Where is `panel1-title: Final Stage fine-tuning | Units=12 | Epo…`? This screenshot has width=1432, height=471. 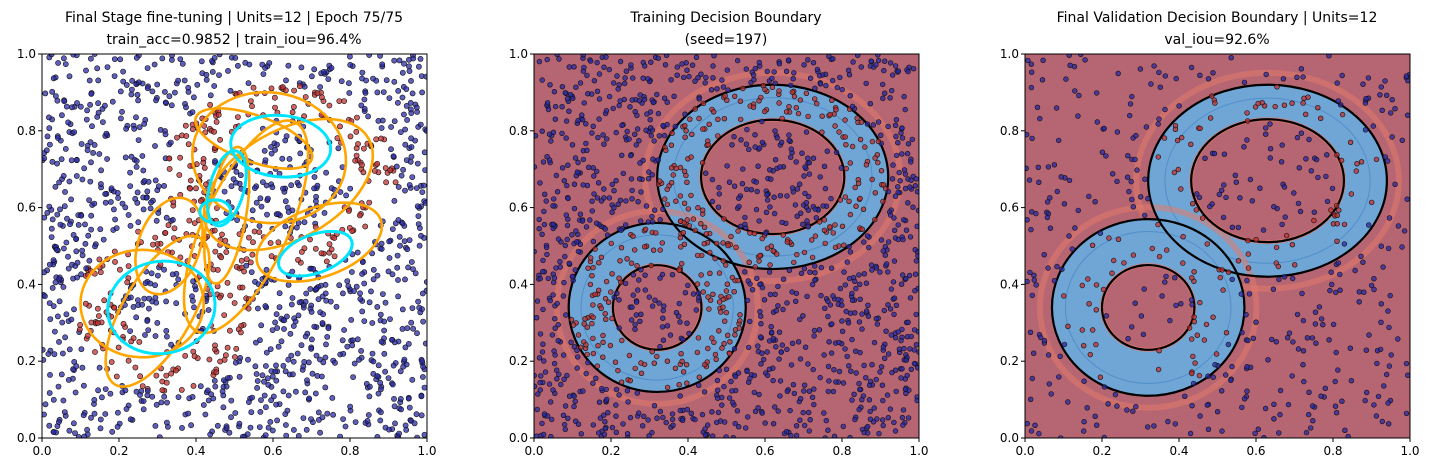
panel1-title: Final Stage fine-tuning | Units=12 | Epo… is located at coordinates (234, 18).